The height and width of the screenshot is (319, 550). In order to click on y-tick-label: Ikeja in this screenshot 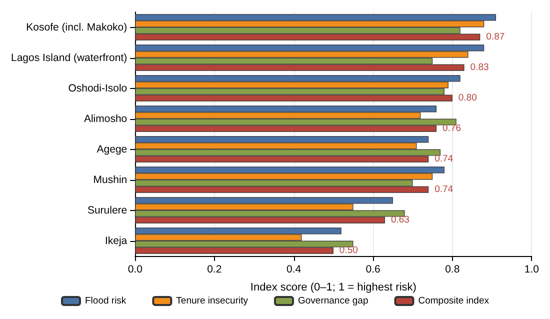, I will do `click(116, 240)`.